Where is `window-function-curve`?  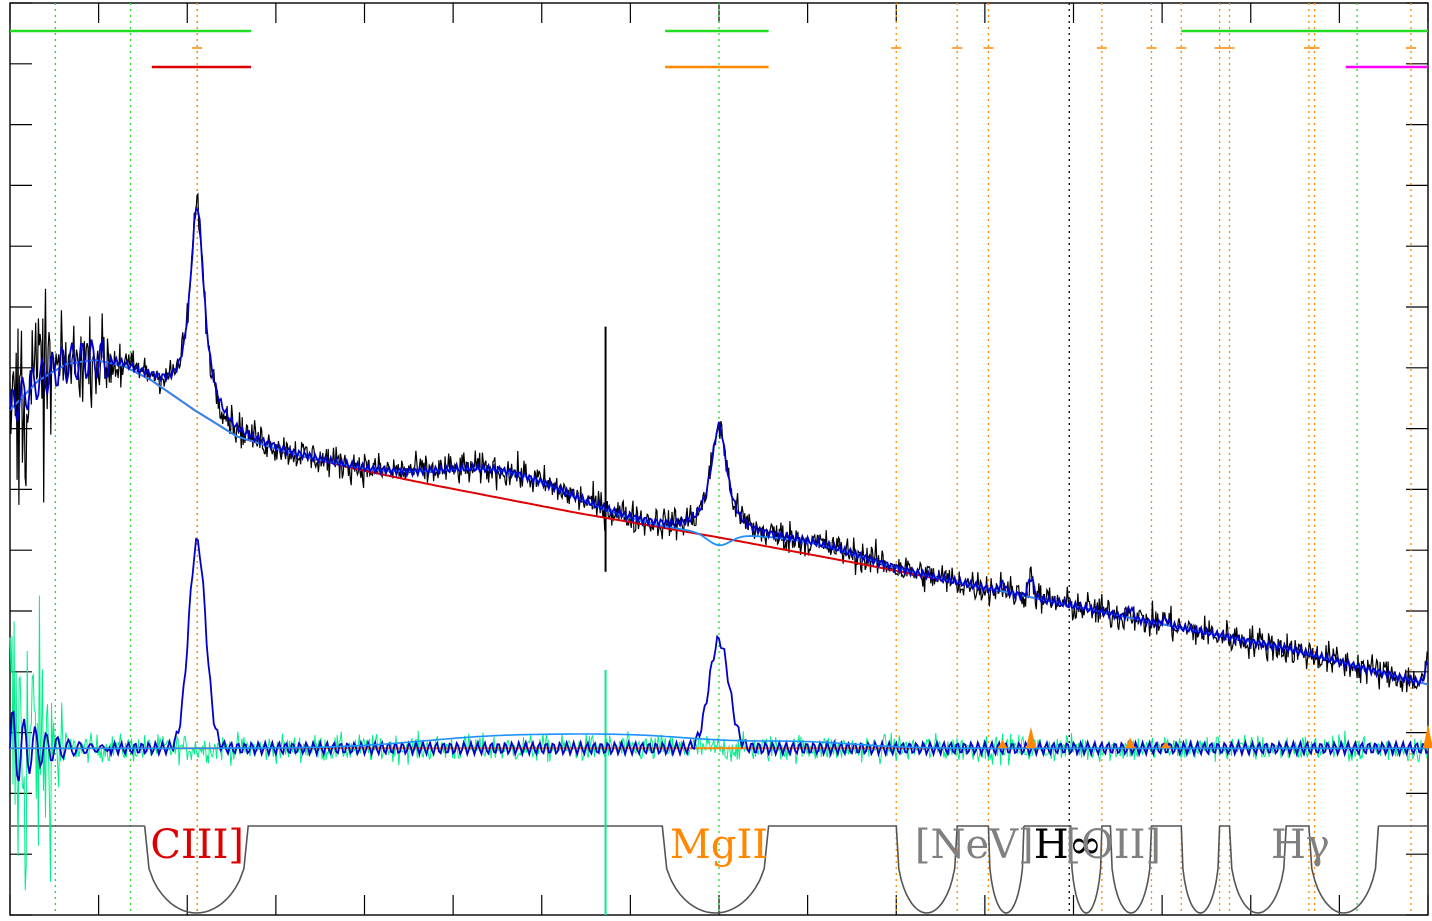
window-function-curve is located at coordinates (719, 869).